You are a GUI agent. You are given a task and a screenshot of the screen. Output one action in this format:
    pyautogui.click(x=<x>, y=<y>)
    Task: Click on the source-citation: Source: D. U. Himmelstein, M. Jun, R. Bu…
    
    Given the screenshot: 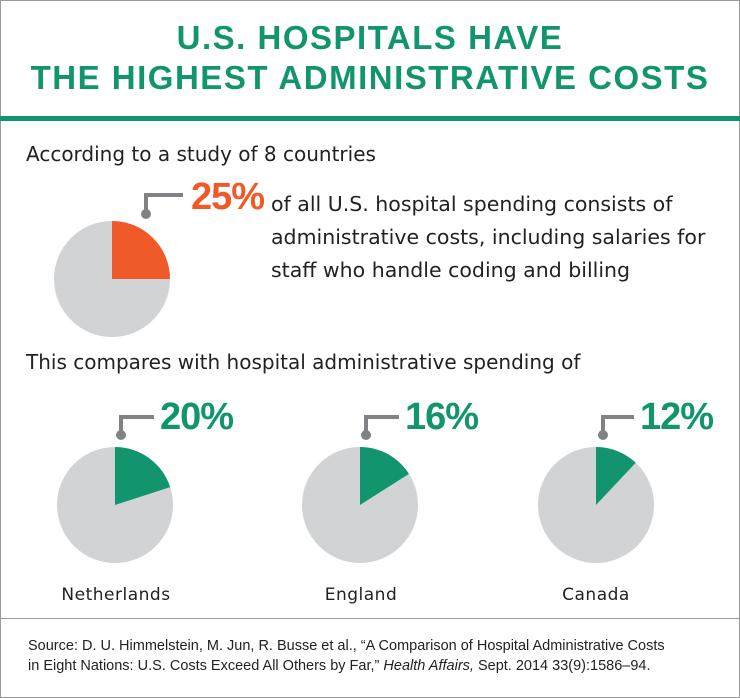 What is the action you would take?
    pyautogui.click(x=378, y=656)
    